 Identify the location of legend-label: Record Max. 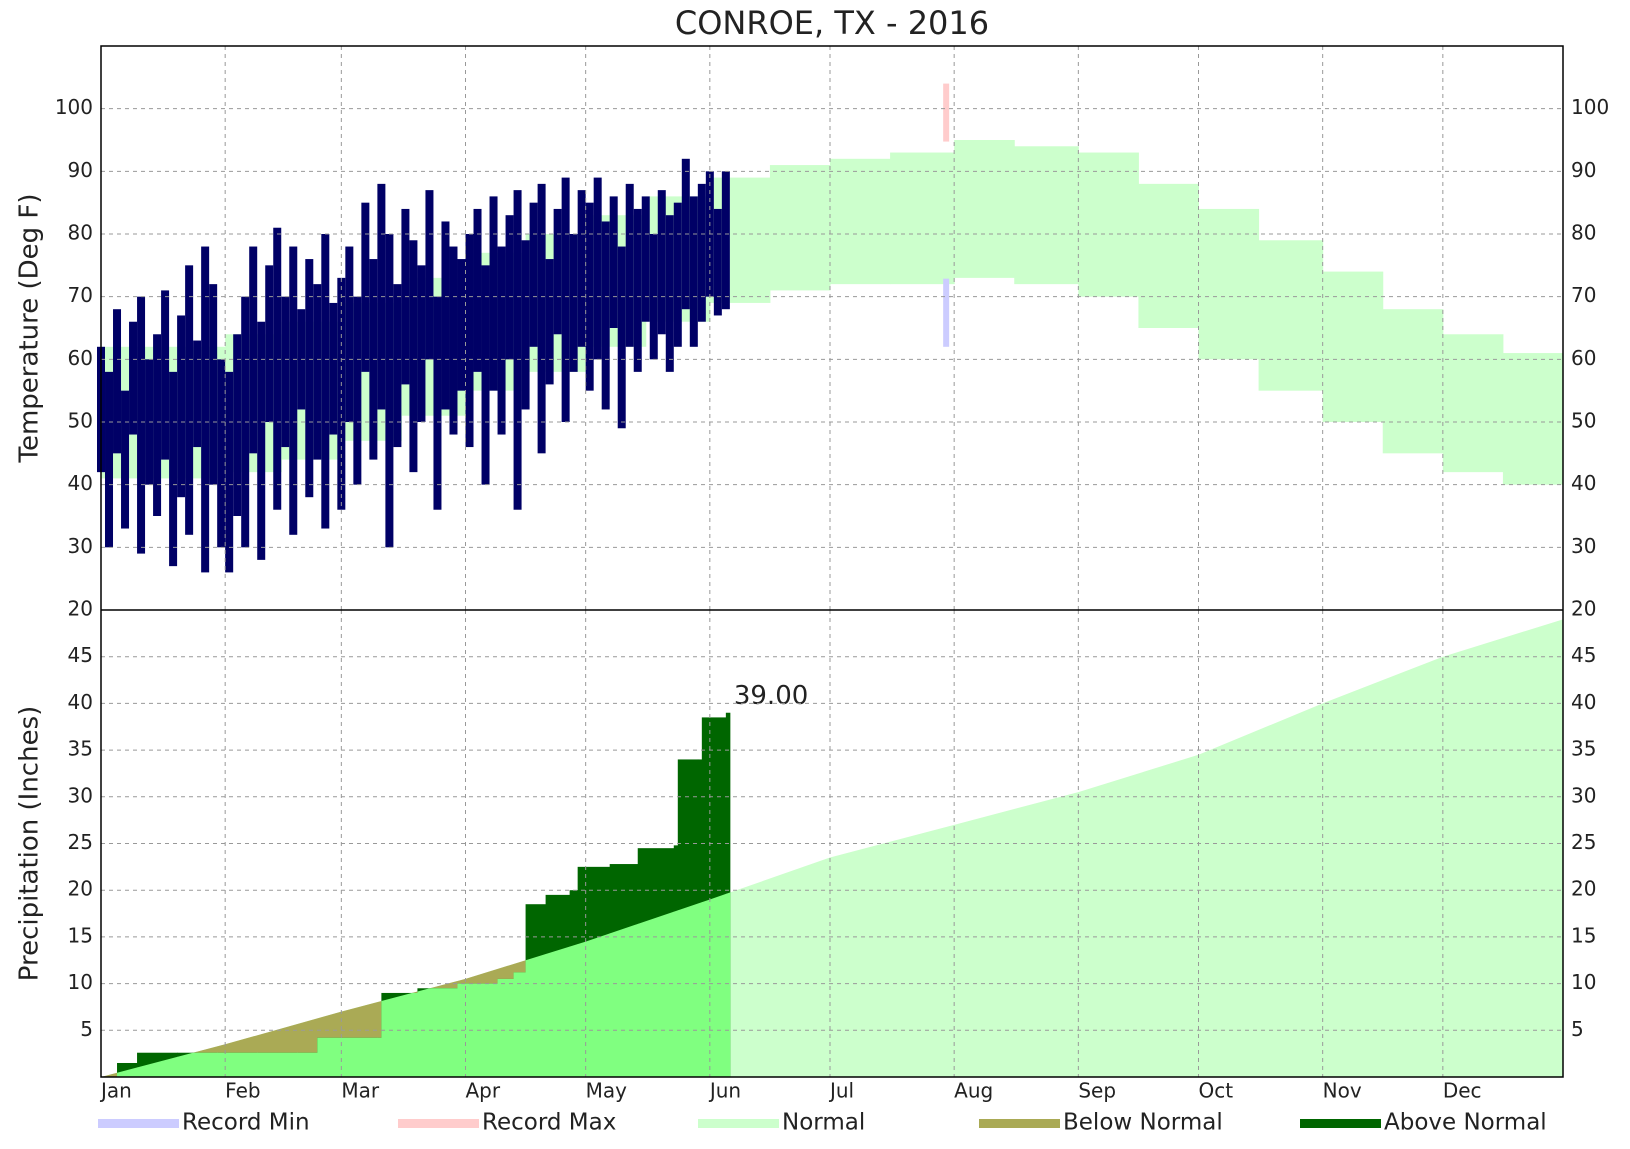
(549, 1123).